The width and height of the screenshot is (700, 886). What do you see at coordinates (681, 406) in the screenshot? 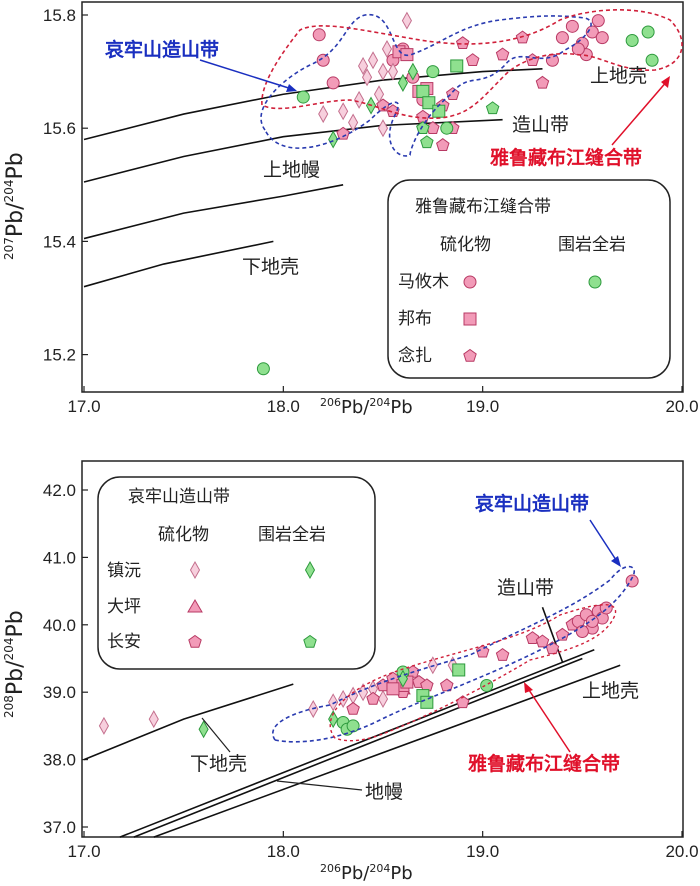
I see `x-tick-label: 20.0` at bounding box center [681, 406].